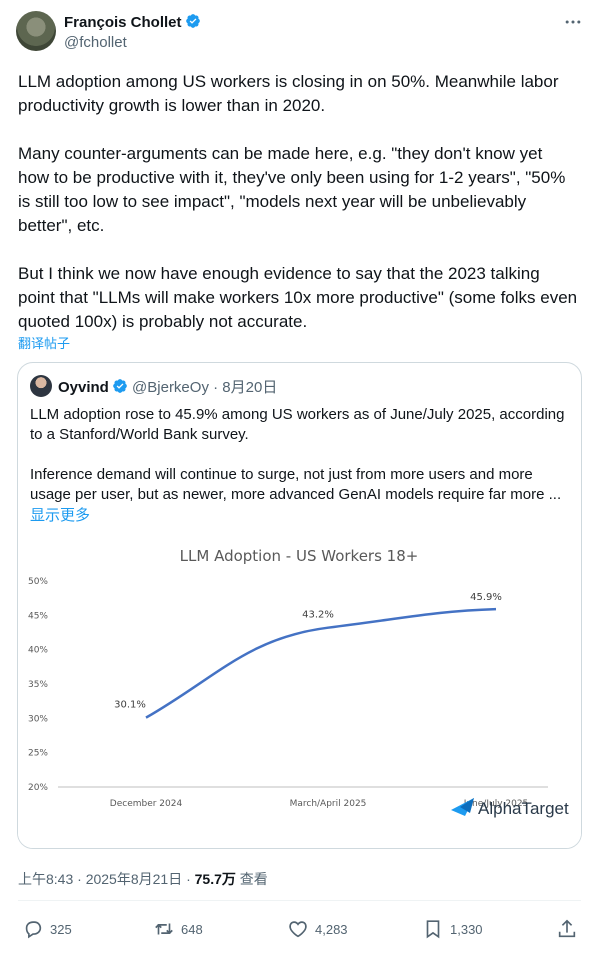  I want to click on share-icon, so click(567, 928).